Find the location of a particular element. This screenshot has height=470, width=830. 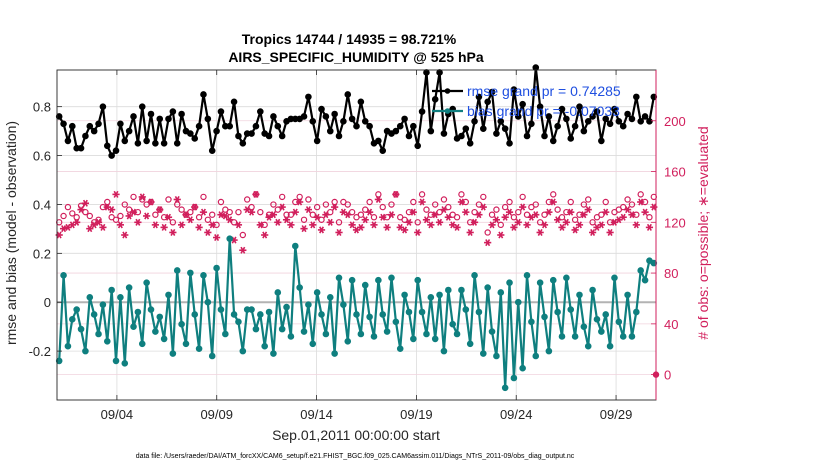

y-axis-label-left: rmse and bias (model - observation) is located at coordinates (11, 233).